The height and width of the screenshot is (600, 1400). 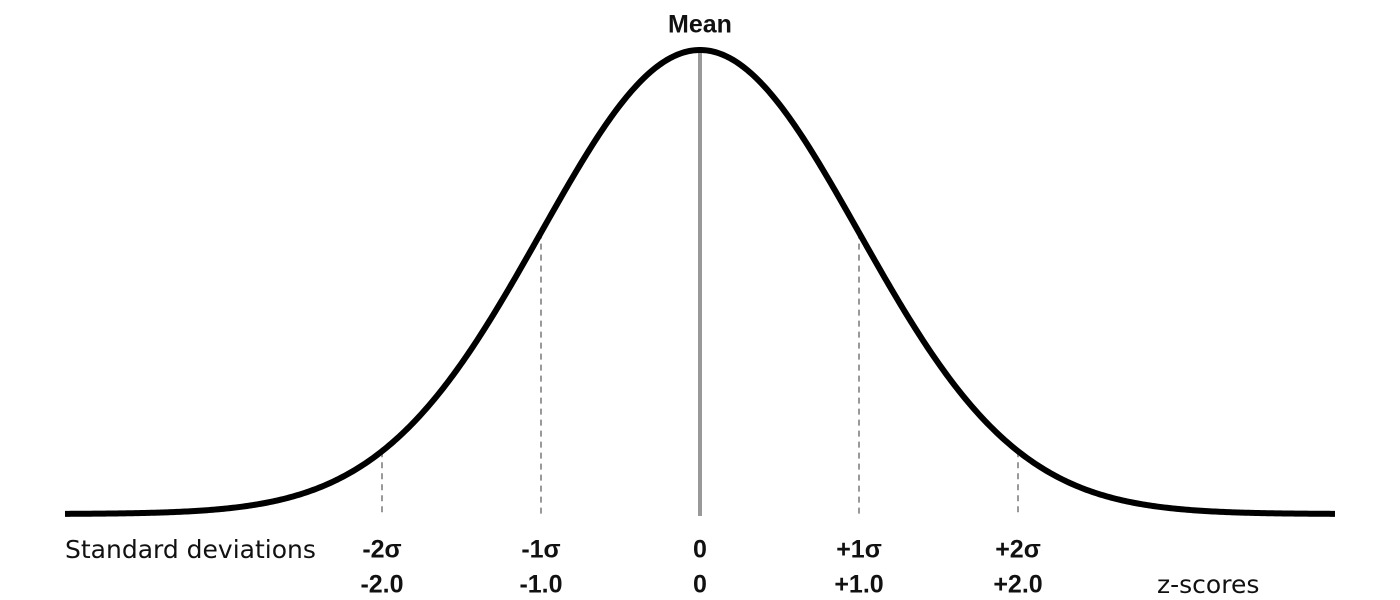 I want to click on tick-label: -2σ, so click(x=381, y=550).